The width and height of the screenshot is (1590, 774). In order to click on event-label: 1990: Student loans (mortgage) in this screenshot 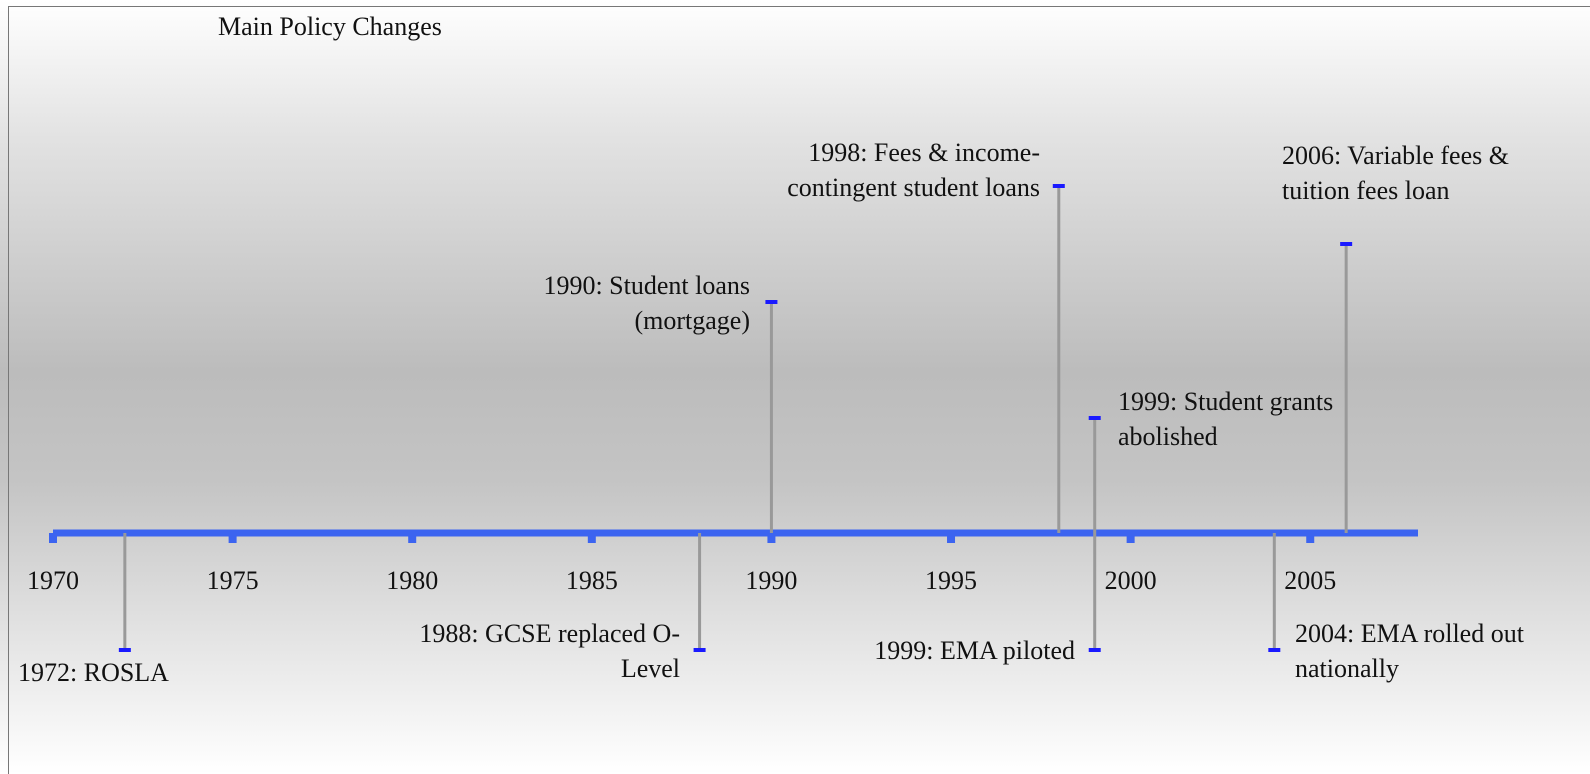, I will do `click(646, 303)`.